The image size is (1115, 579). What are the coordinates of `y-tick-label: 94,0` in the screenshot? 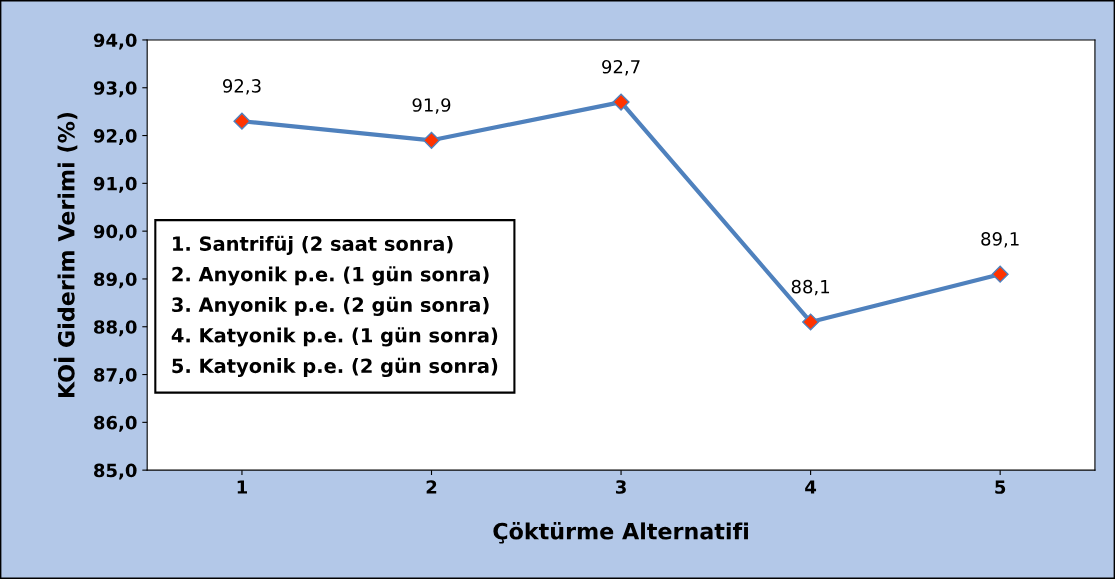 It's located at (115, 41).